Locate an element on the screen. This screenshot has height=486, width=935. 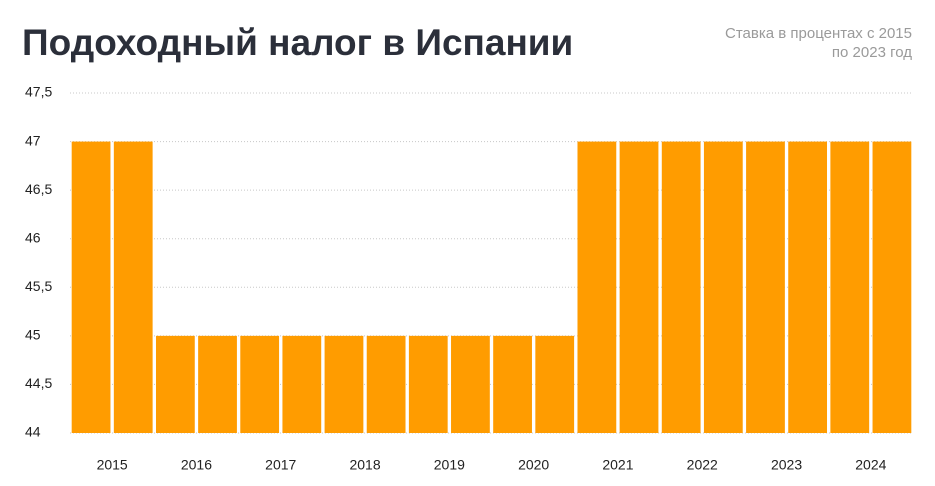
y-tick-label: 47 is located at coordinates (33, 140).